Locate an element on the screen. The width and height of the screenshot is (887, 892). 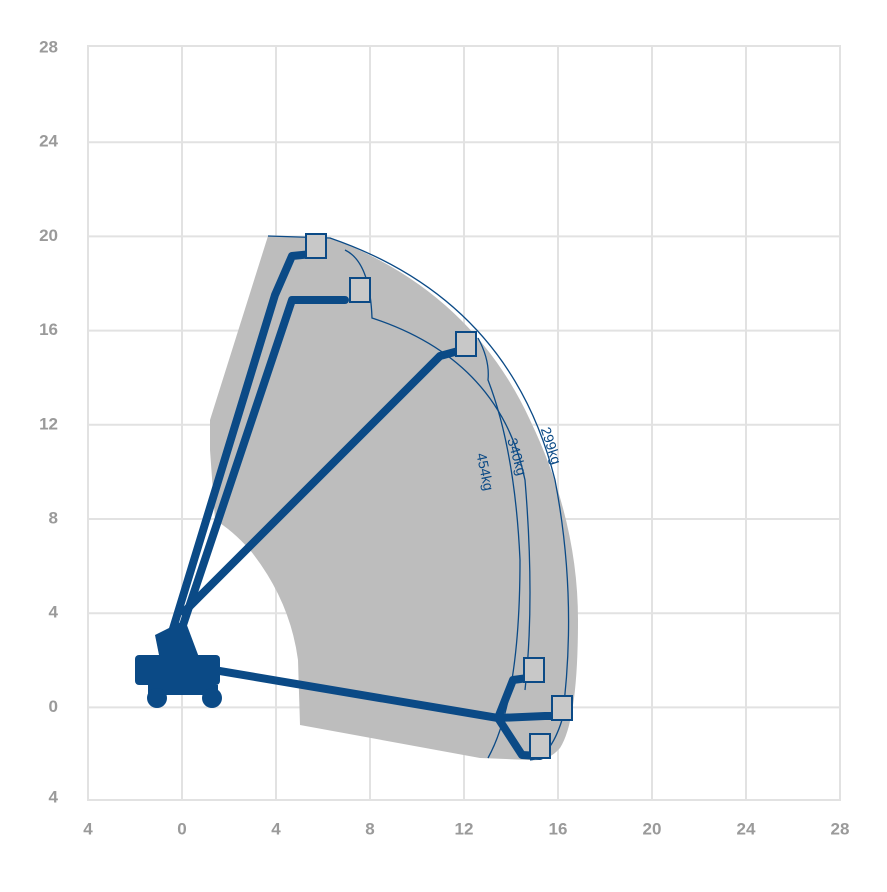
chassis is located at coordinates (183, 690).